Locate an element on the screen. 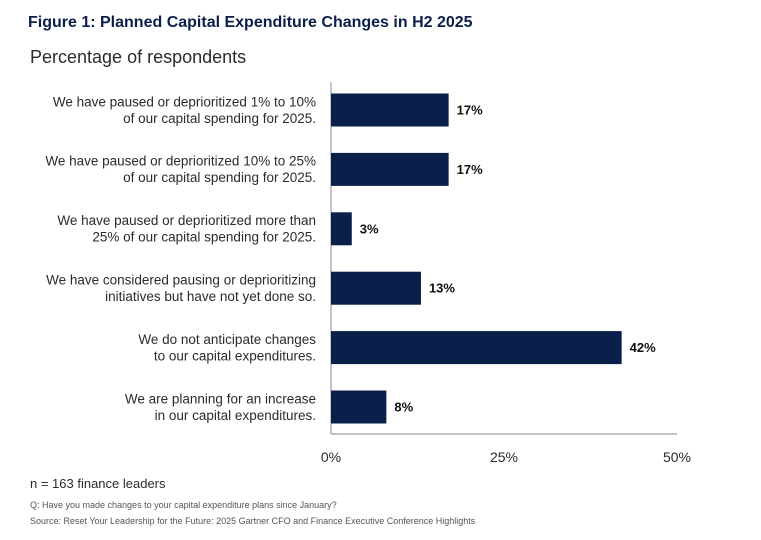 The width and height of the screenshot is (761, 540). category-label: 25% of our capital spending for 2025. is located at coordinates (204, 237).